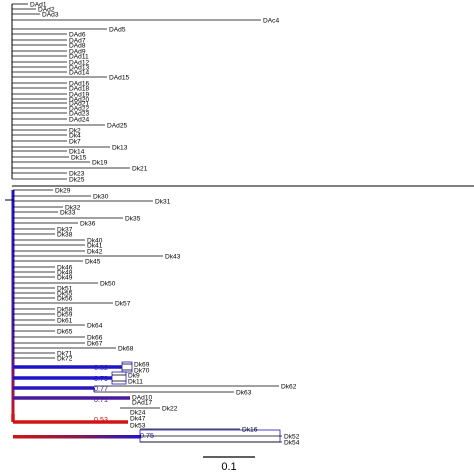 Image resolution: width=474 pixels, height=474 pixels. I want to click on support-value: 0.79, so click(101, 378).